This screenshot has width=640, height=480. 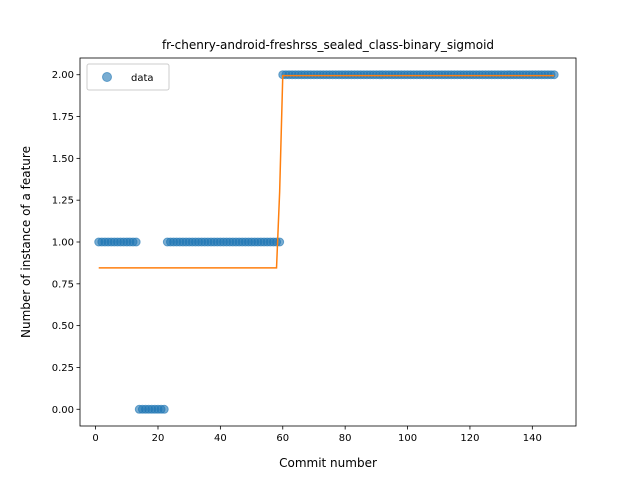 I want to click on y-tick-label: 1.75, so click(x=63, y=117).